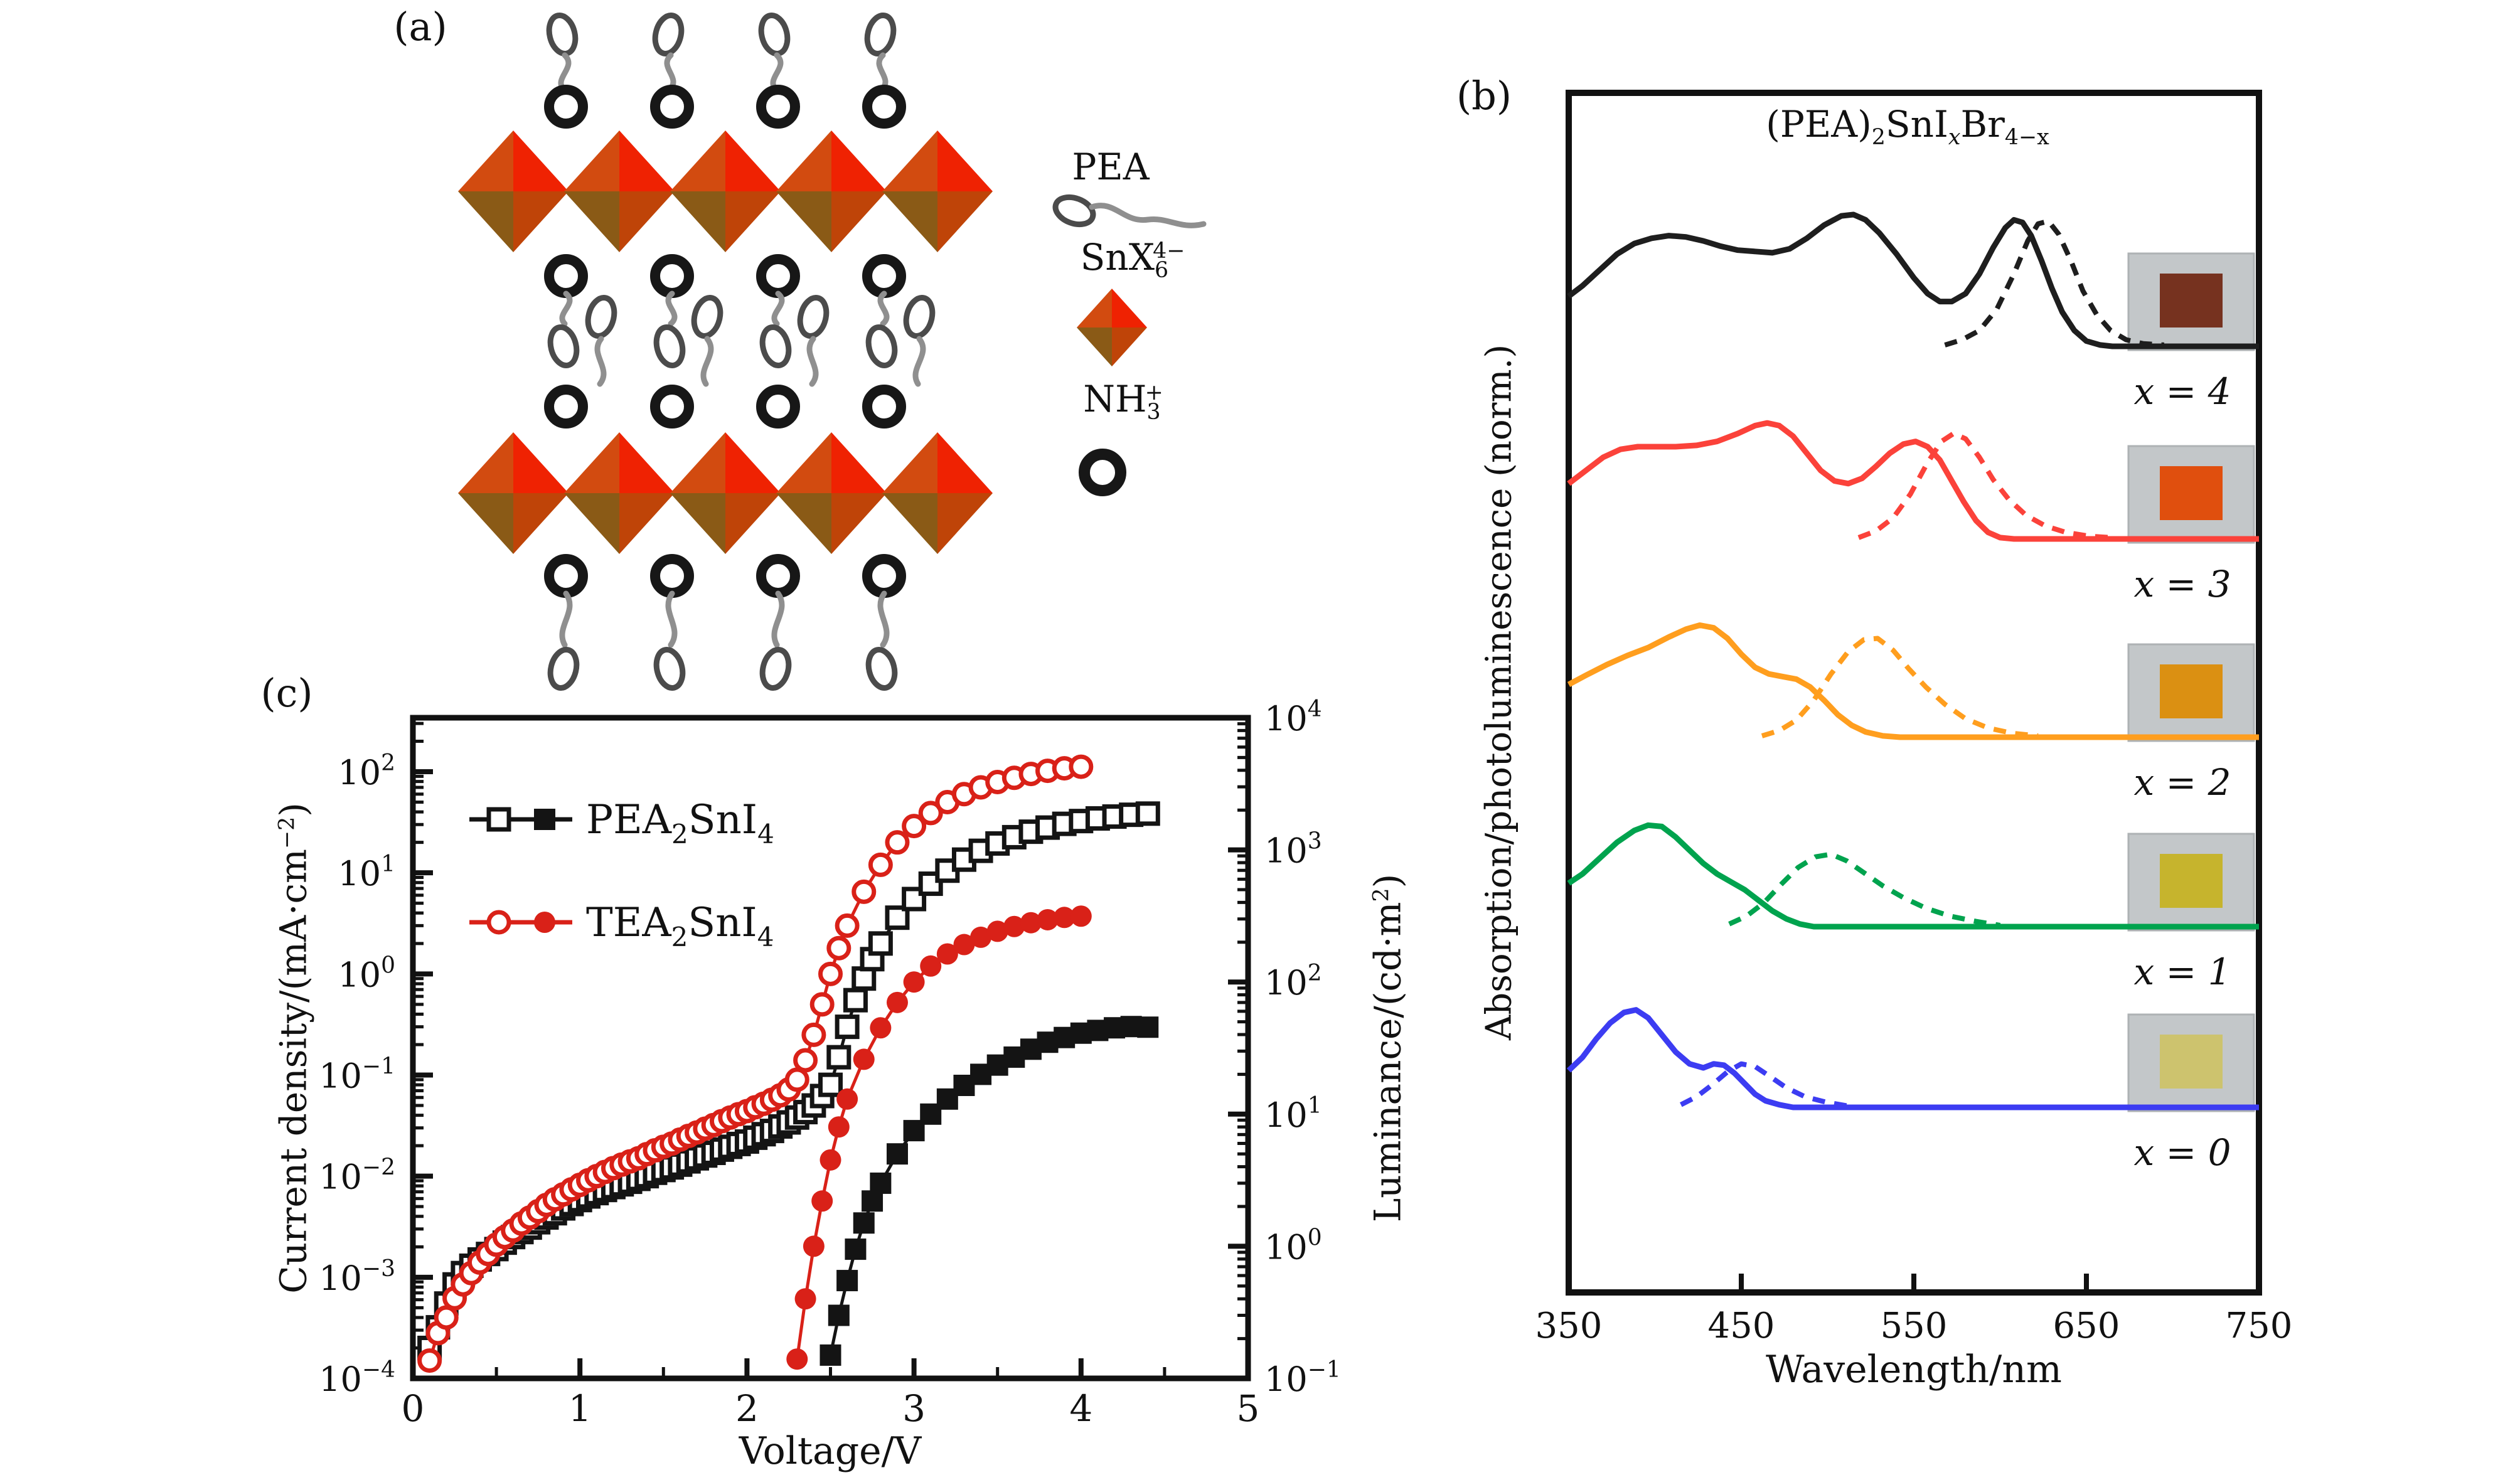 The image size is (2520, 1475). I want to click on x-tick-label: 5, so click(1248, 1408).